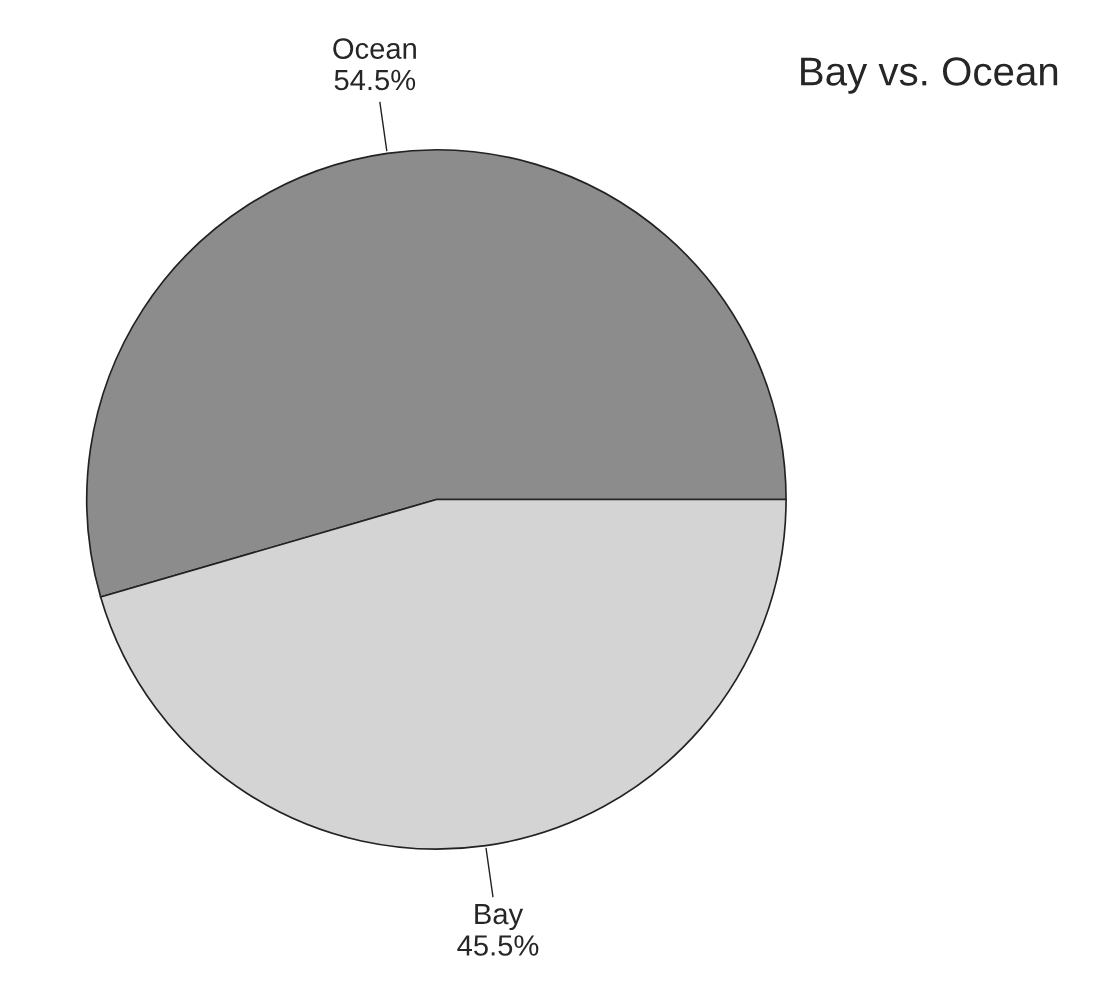 Image resolution: width=1119 pixels, height=999 pixels. I want to click on data-label: 54.5%, so click(375, 80).